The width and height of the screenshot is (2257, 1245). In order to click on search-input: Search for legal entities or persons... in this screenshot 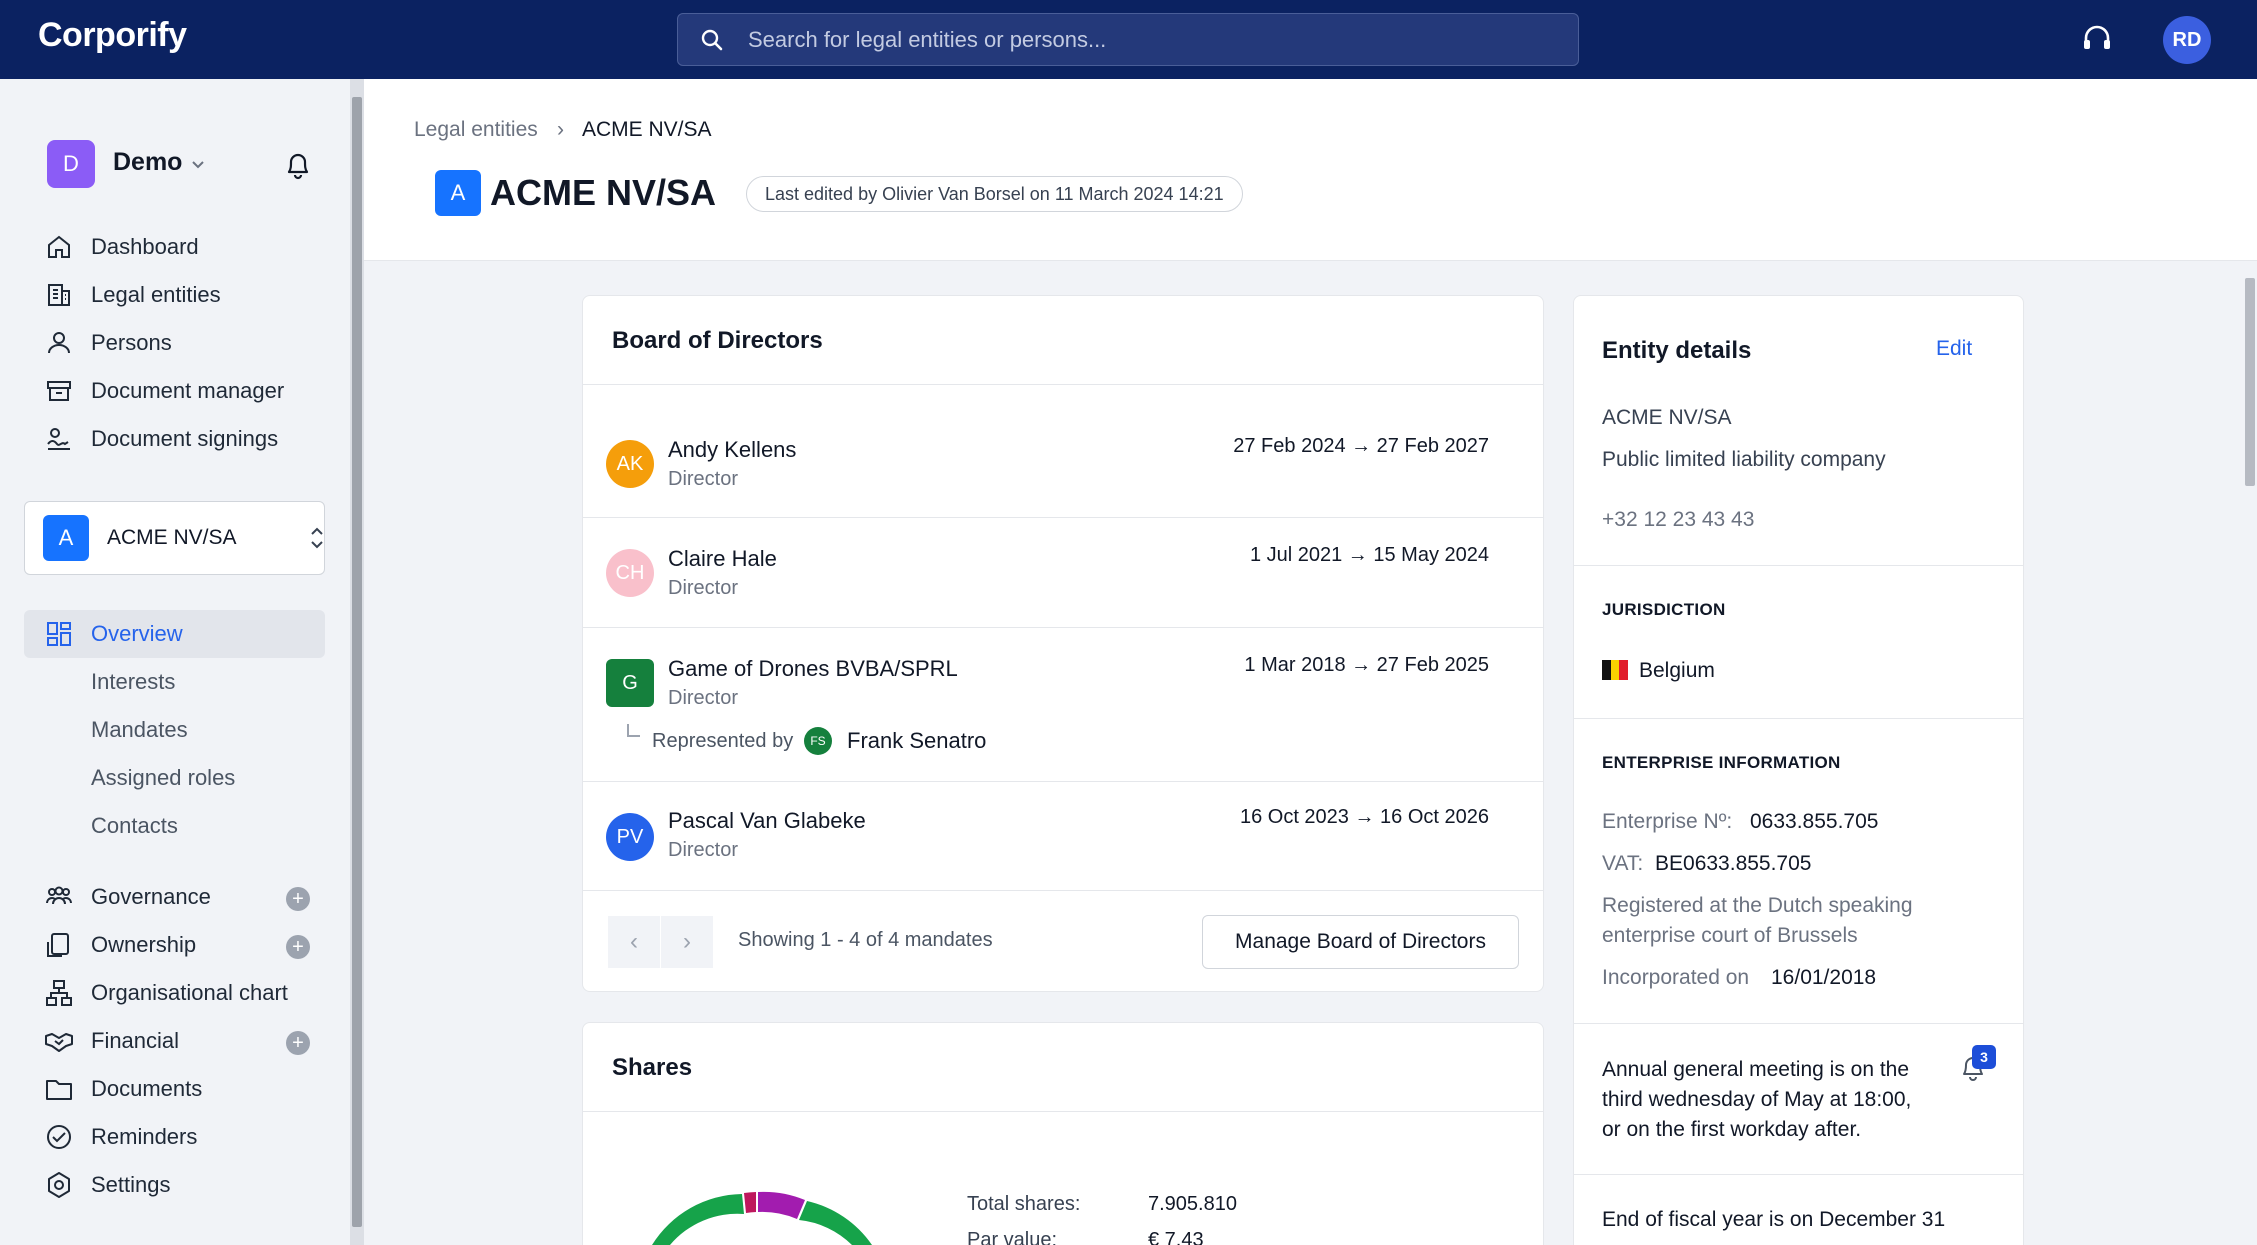, I will do `click(927, 39)`.